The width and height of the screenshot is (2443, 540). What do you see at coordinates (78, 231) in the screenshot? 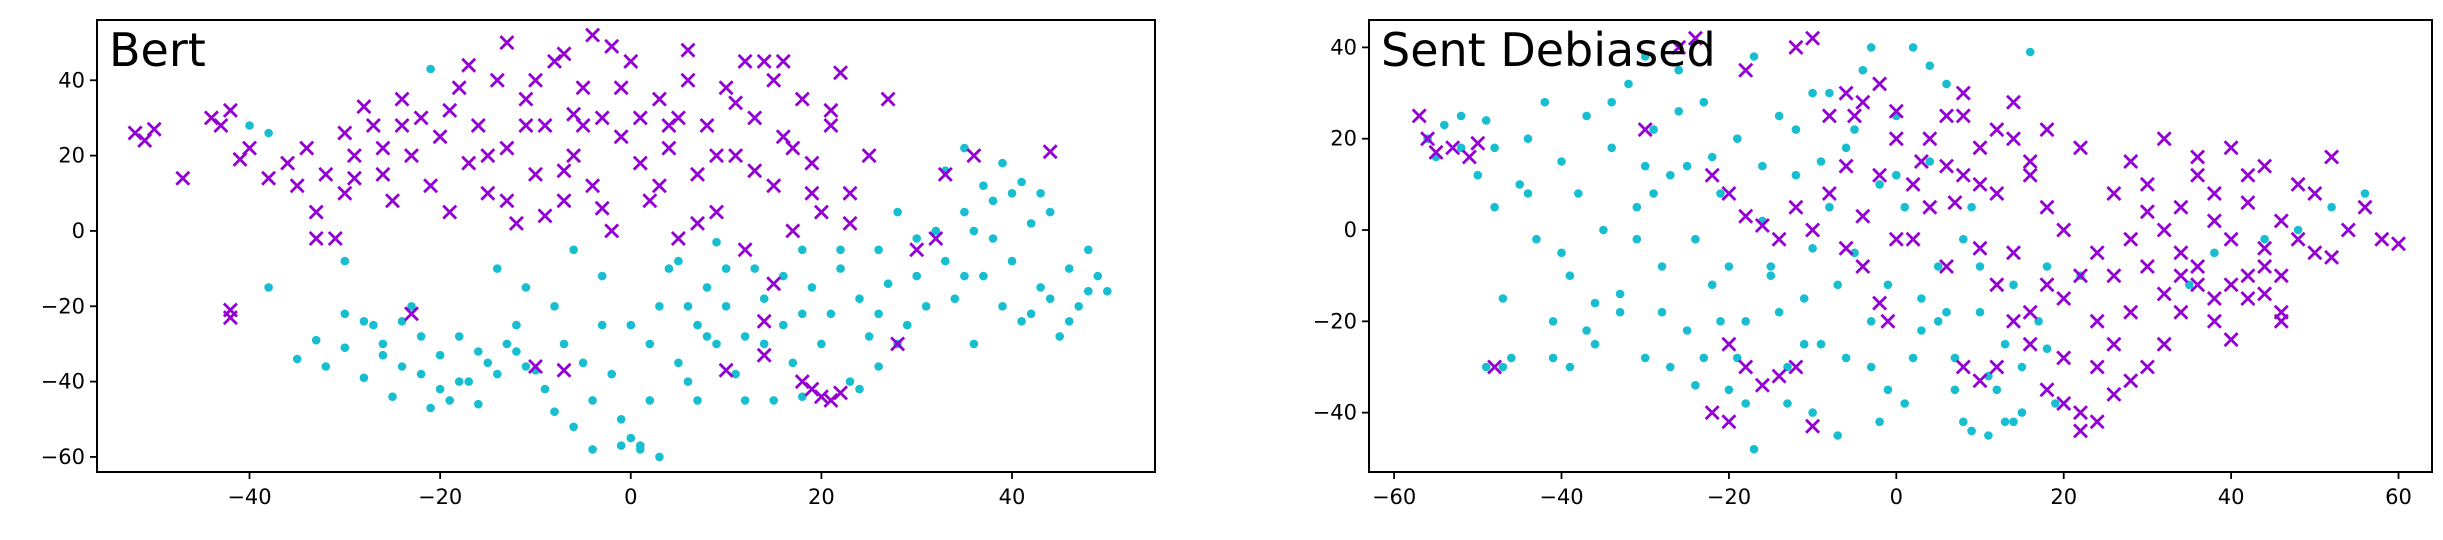
I see `bert-ytick-label: 0` at bounding box center [78, 231].